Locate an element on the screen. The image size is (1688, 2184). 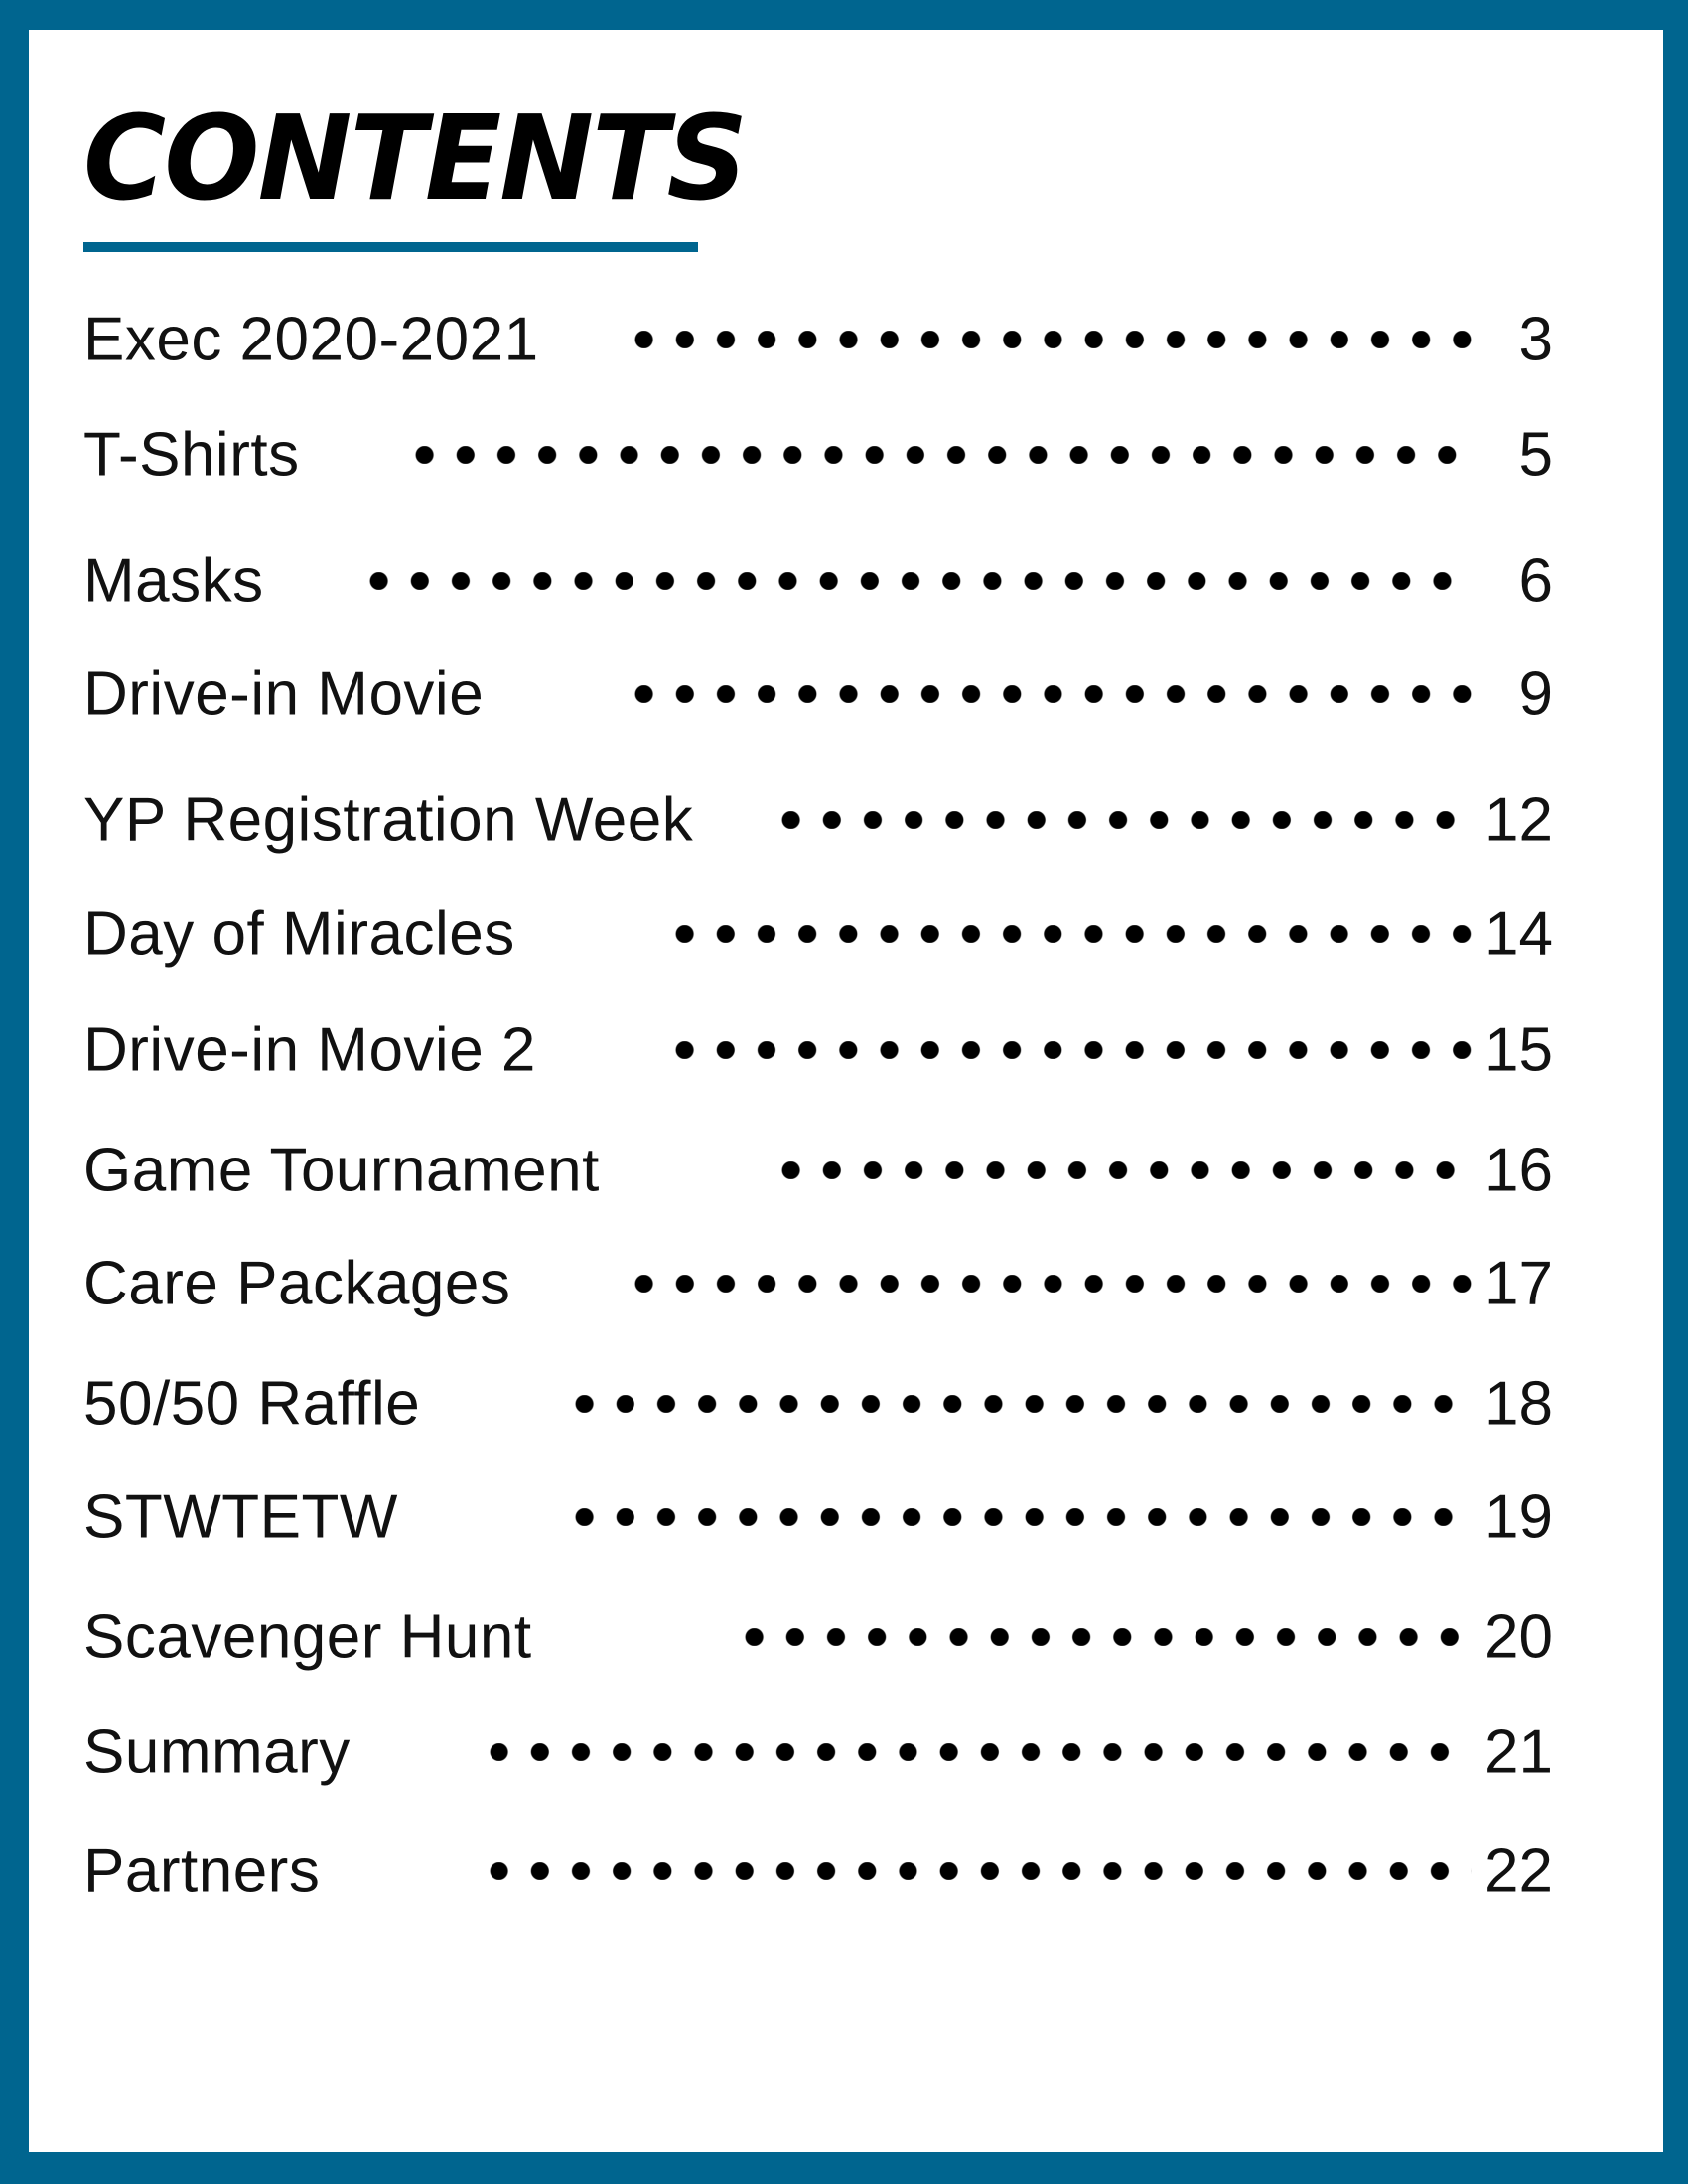
toc-entry-label: Day of Miracles is located at coordinates (299, 934).